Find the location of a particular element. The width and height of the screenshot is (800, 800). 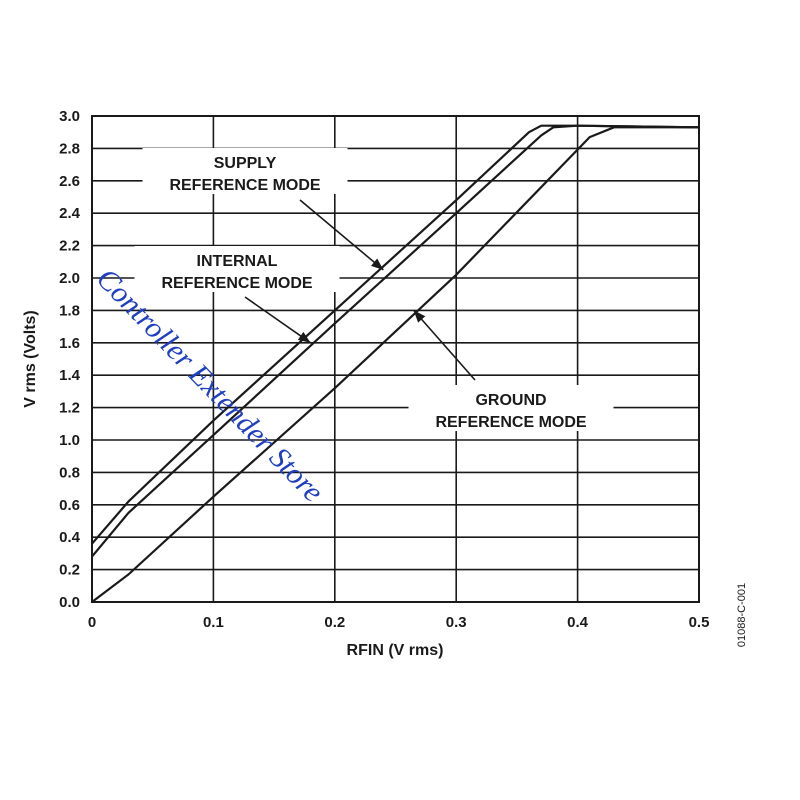

y-tick-label: 1.6 is located at coordinates (69, 343).